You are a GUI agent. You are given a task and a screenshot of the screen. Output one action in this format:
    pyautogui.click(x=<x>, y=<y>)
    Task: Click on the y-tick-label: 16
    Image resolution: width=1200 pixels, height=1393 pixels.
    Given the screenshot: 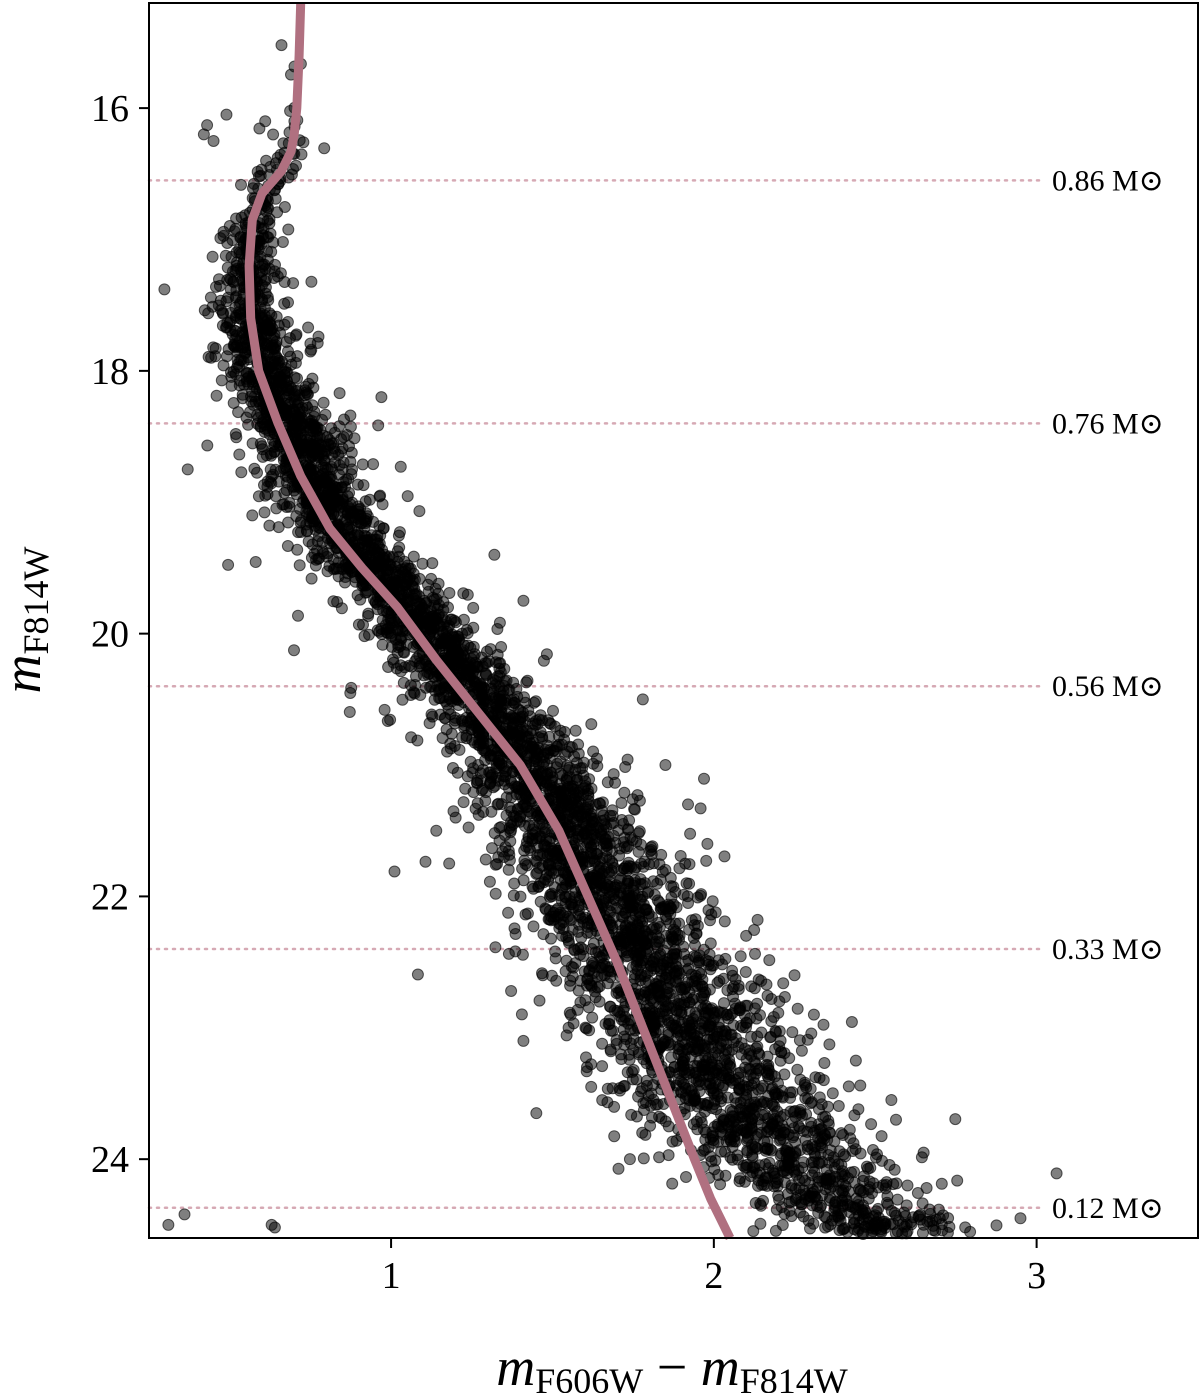 What is the action you would take?
    pyautogui.click(x=110, y=109)
    